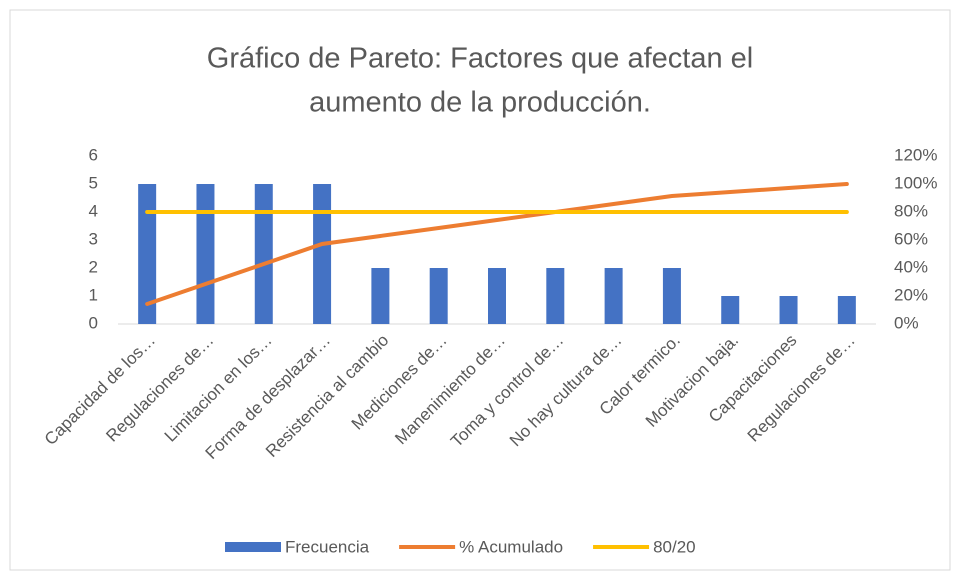 This screenshot has width=961, height=586. What do you see at coordinates (911, 210) in the screenshot?
I see `y2-tick-label: 80%` at bounding box center [911, 210].